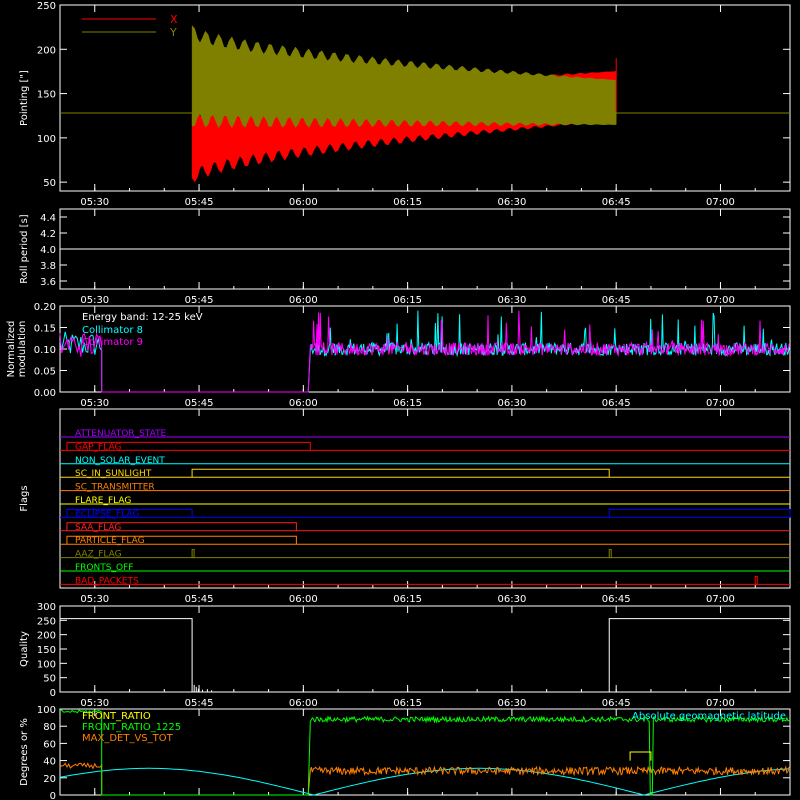 The width and height of the screenshot is (800, 800). What do you see at coordinates (709, 716) in the screenshot?
I see `legend-label-geomagnetic-latitude: Absolute geomagnetic latitude` at bounding box center [709, 716].